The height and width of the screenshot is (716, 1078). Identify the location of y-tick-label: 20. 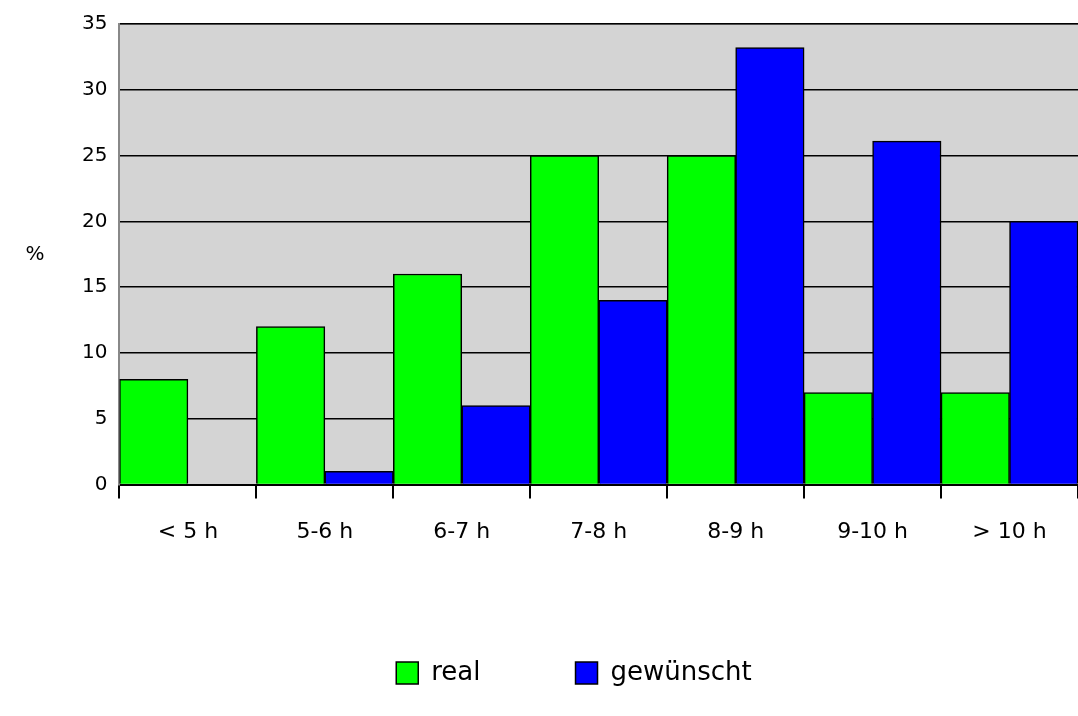
(95, 219).